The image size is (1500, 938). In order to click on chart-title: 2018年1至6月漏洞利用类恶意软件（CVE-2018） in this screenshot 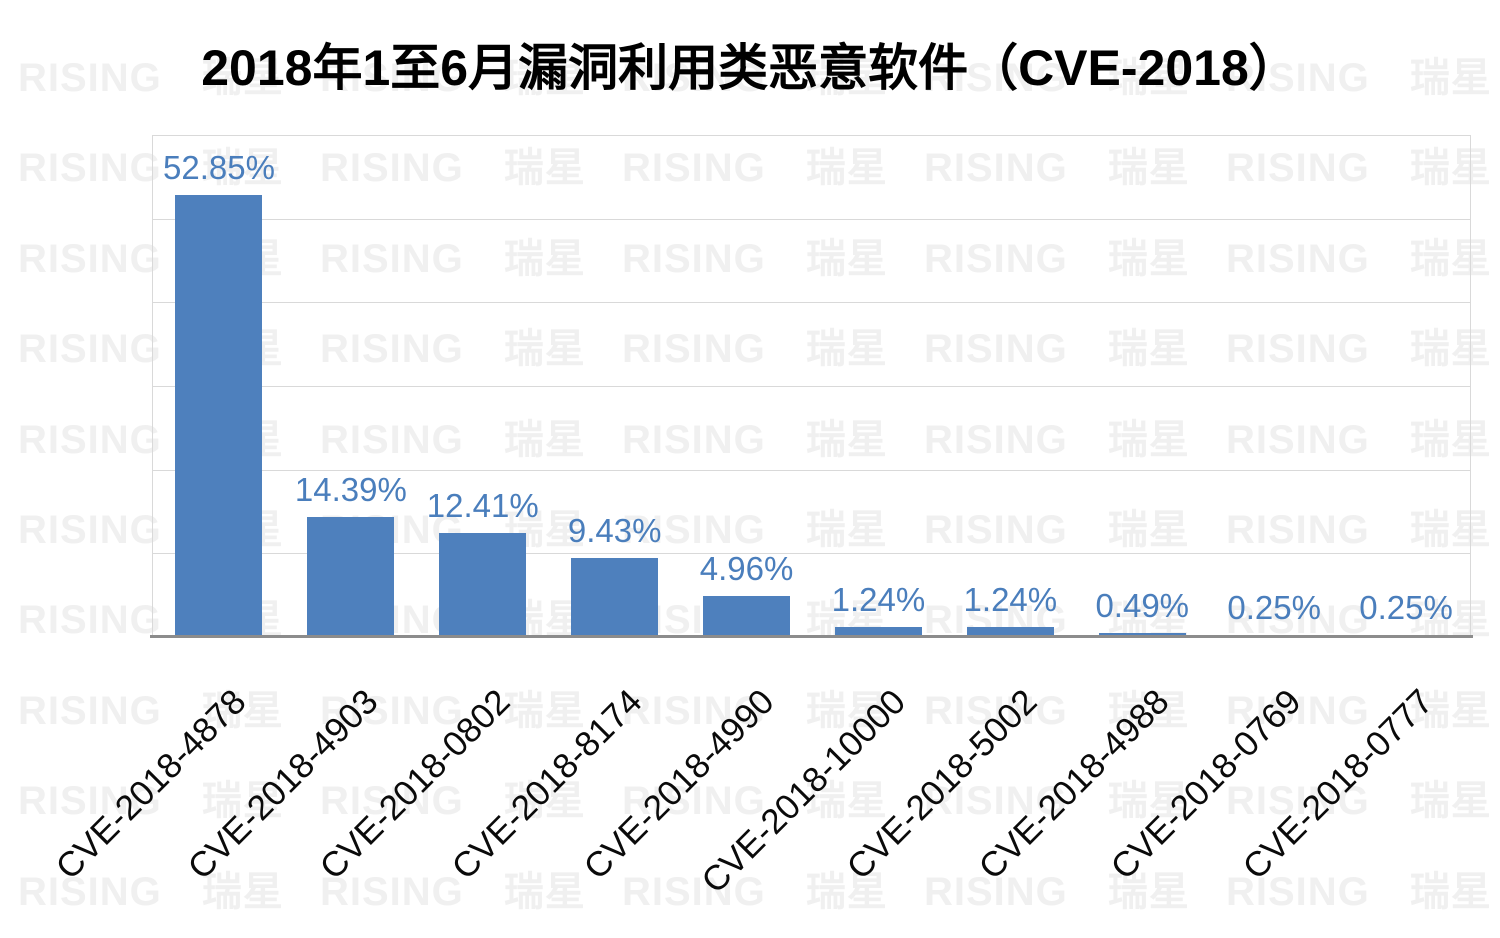, I will do `click(750, 68)`.